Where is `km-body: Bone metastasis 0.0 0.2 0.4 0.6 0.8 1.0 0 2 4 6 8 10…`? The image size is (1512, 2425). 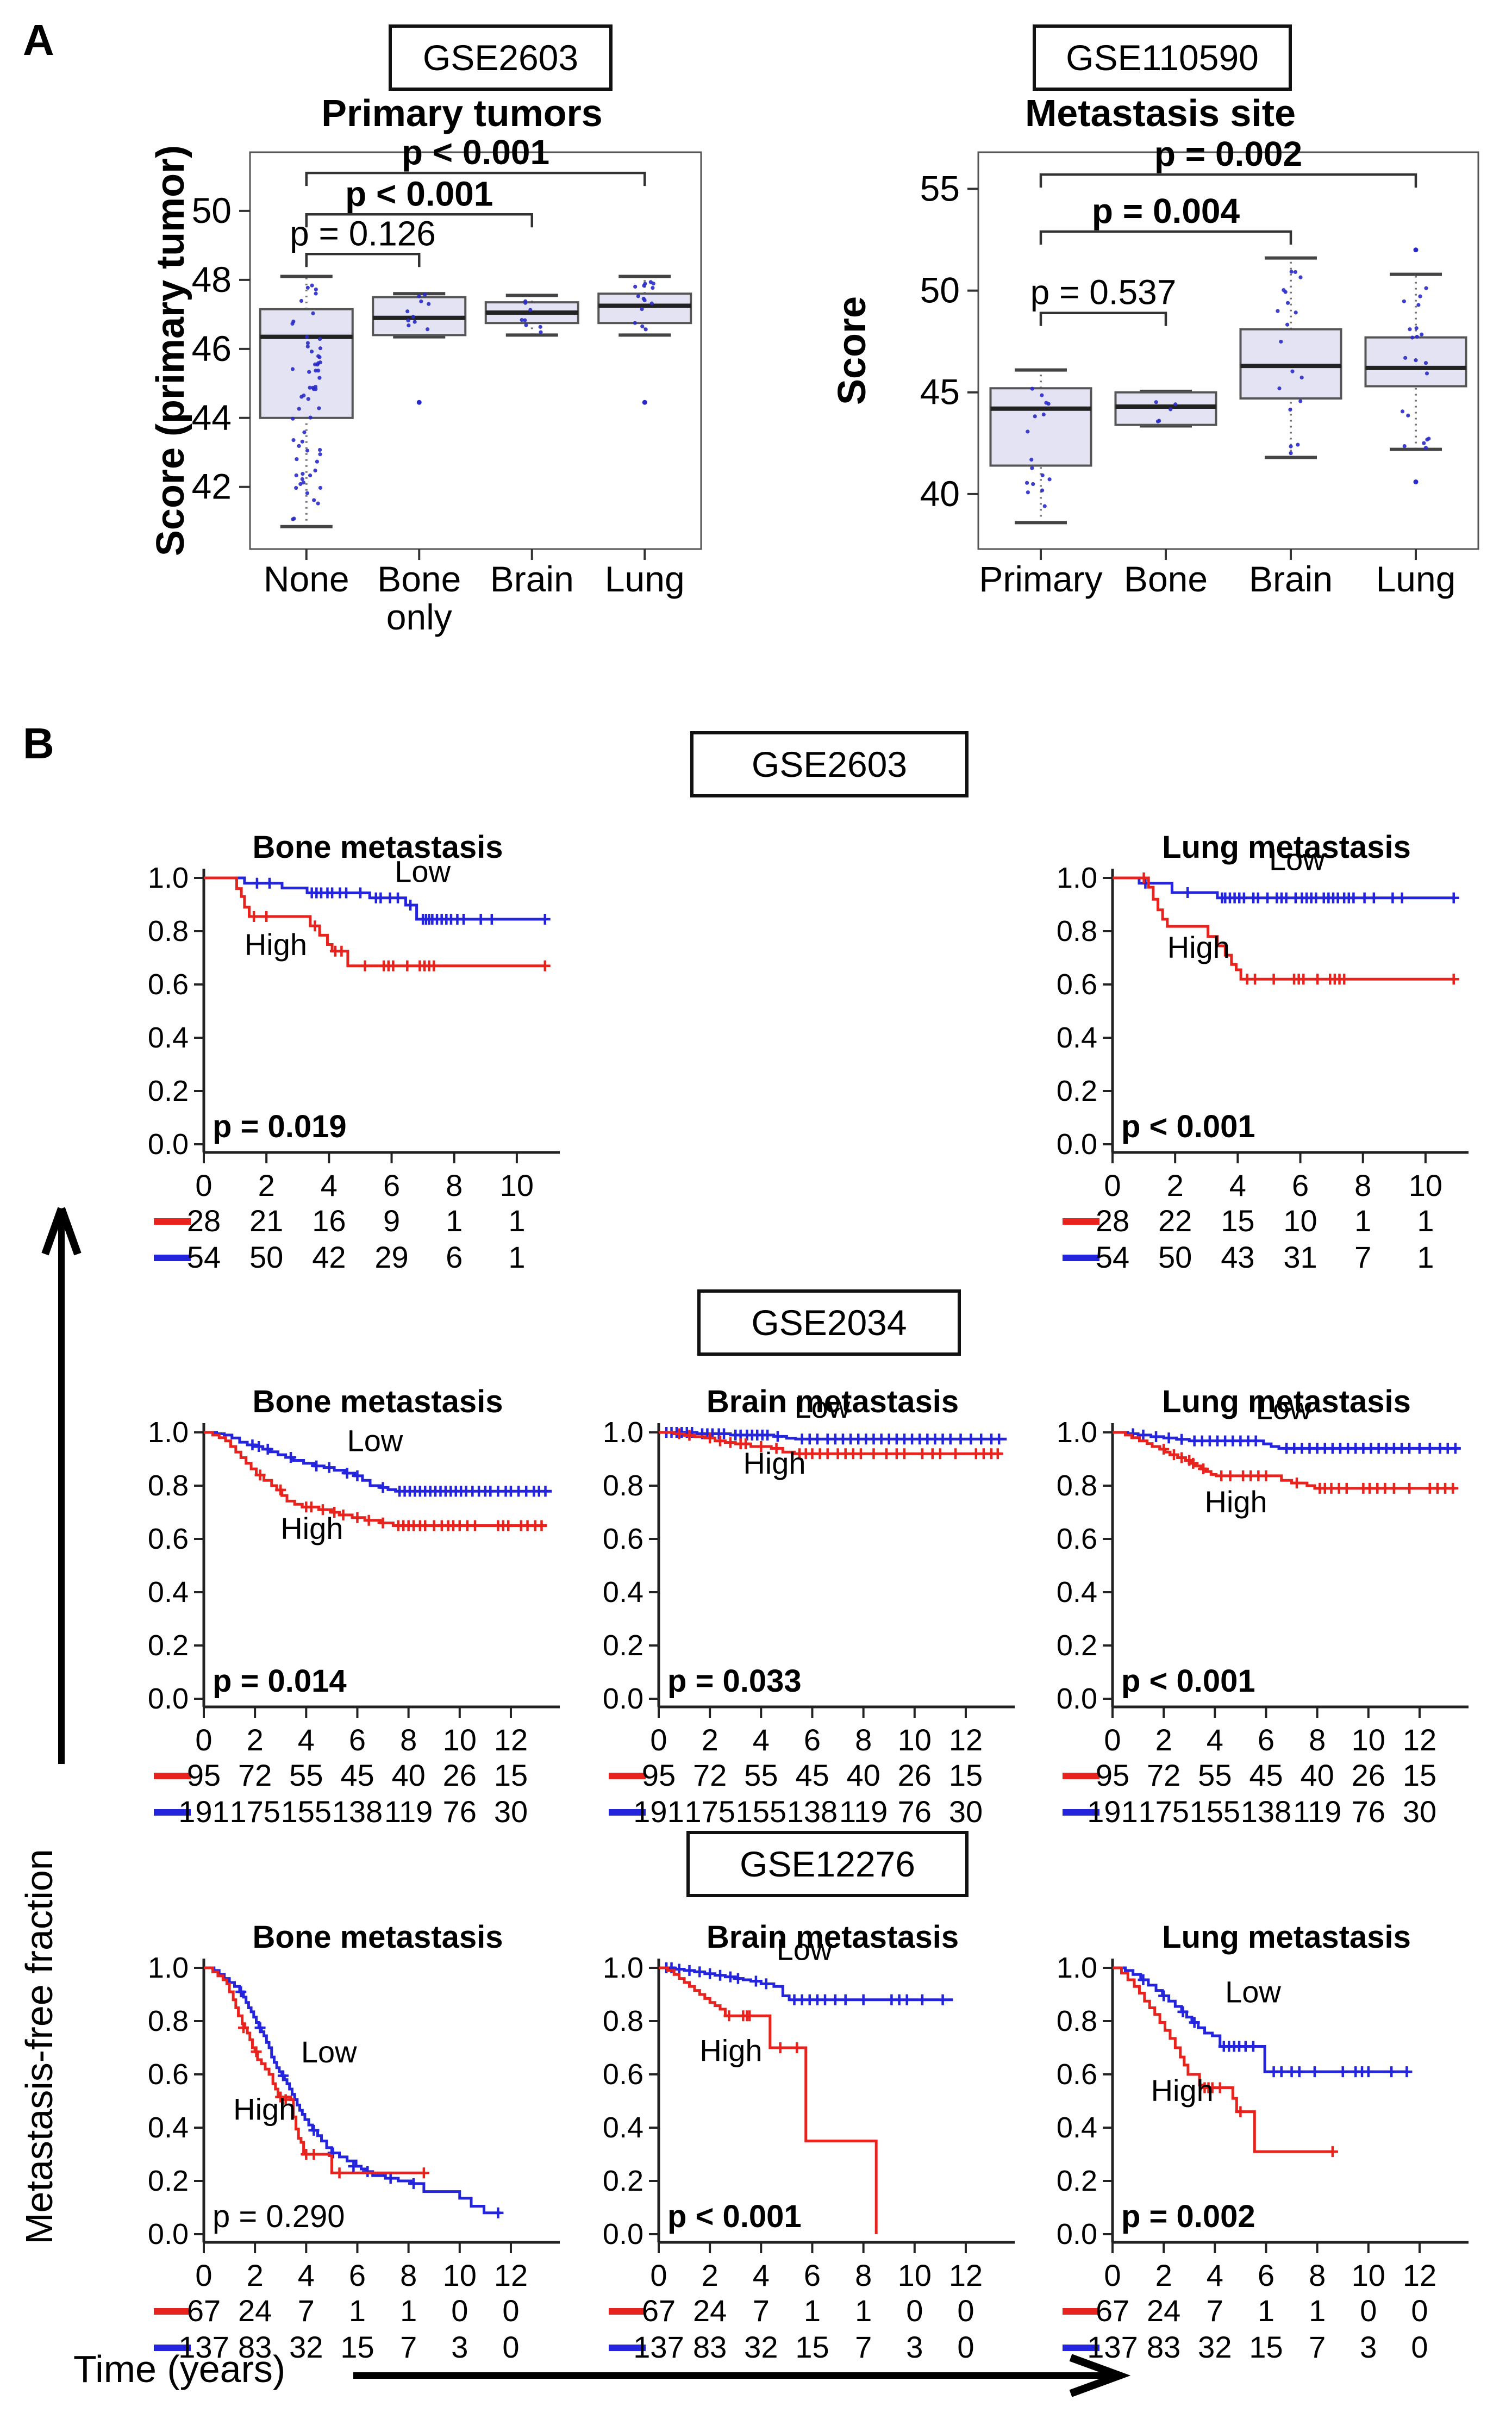
km-body: Bone metastasis 0.0 0.2 0.4 0.6 0.8 1.0 0 2 4 6 8 10… is located at coordinates (354, 1606).